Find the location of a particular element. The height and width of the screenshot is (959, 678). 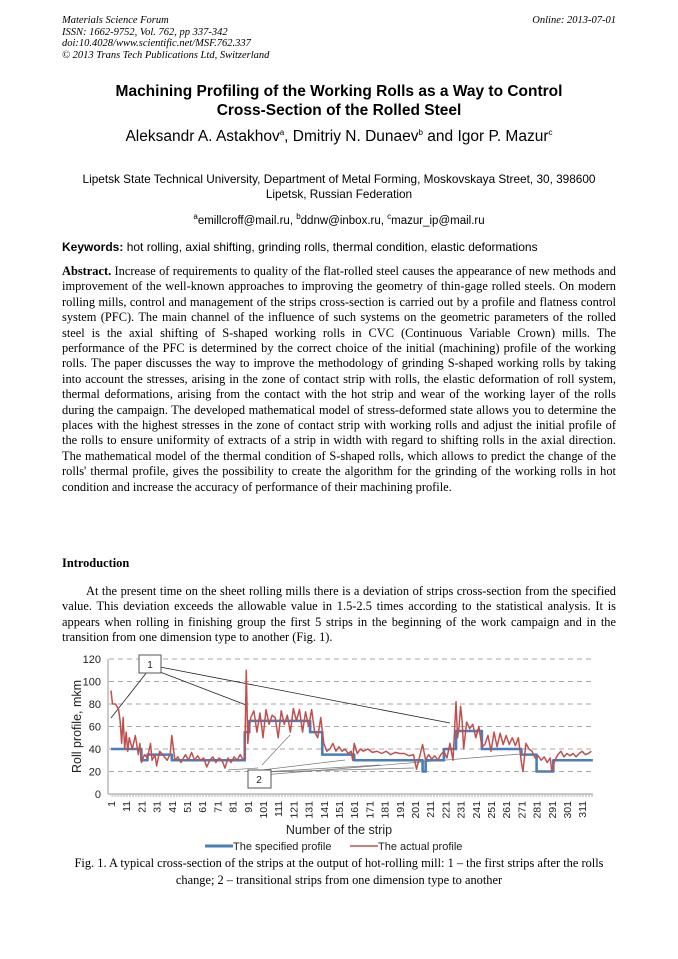

author-sup: b is located at coordinates (420, 132).